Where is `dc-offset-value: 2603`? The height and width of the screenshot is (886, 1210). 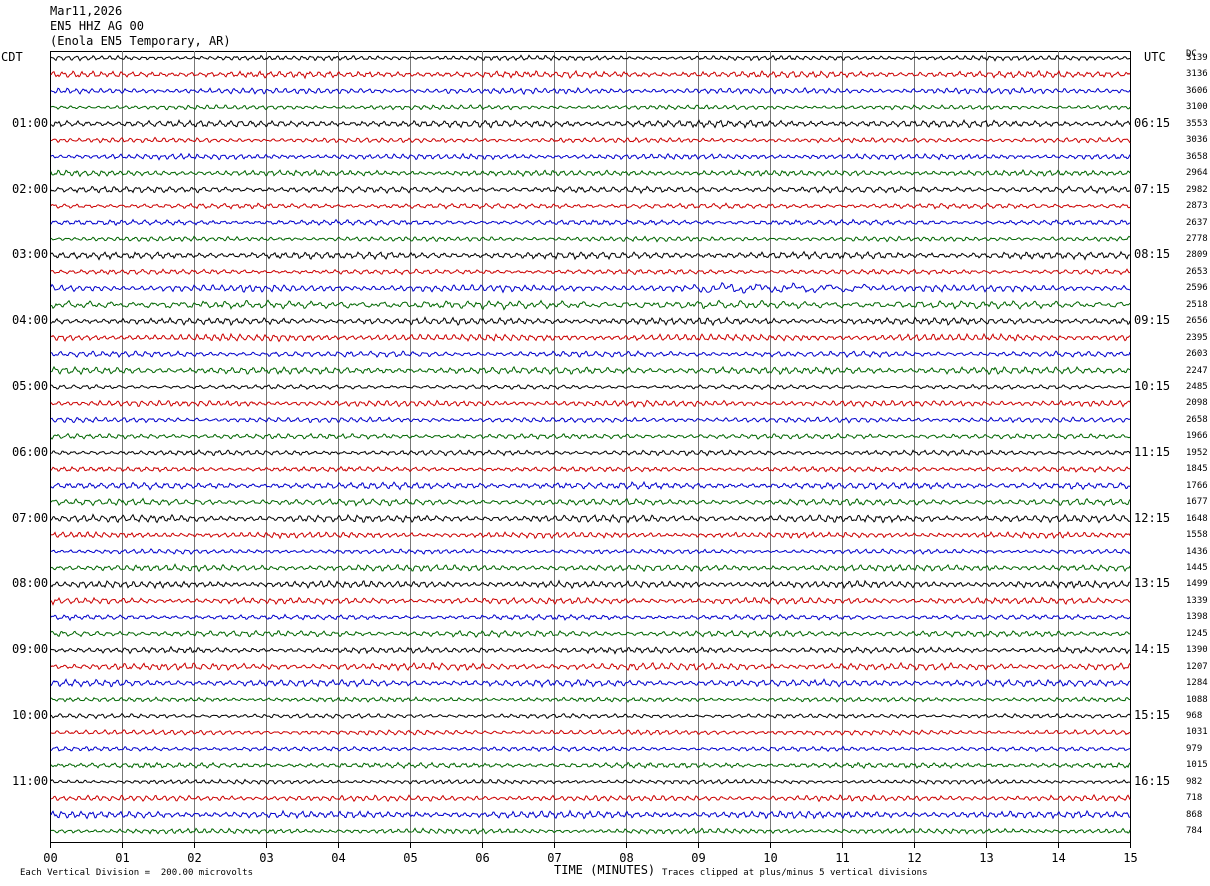
dc-offset-value: 2603 is located at coordinates (1197, 354).